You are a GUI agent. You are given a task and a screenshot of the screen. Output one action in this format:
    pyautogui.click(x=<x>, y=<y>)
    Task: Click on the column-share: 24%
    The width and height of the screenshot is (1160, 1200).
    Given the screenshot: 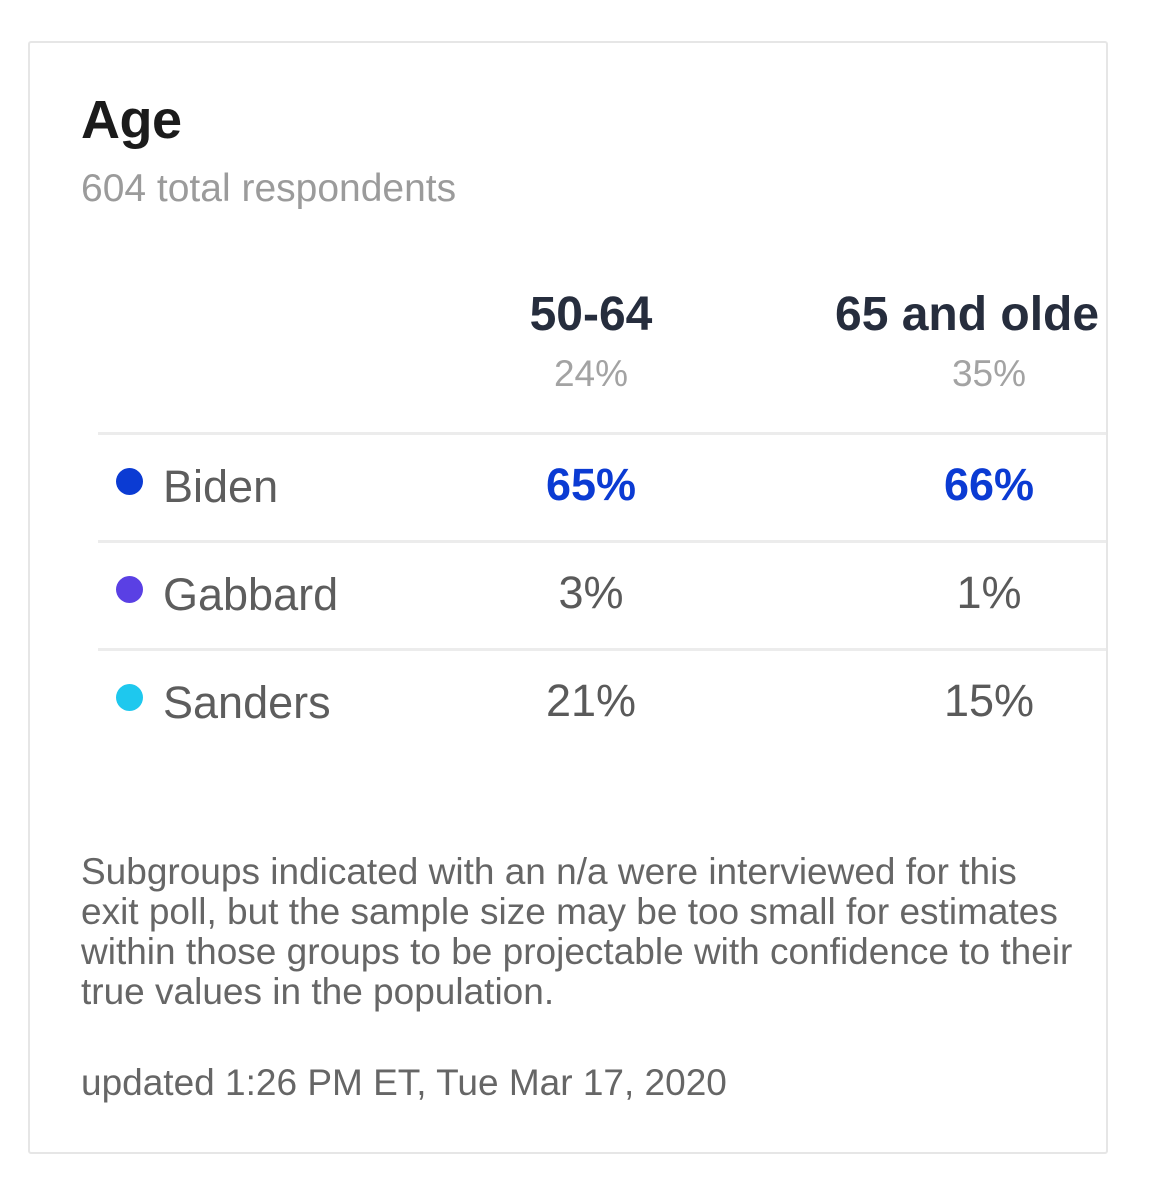 What is the action you would take?
    pyautogui.click(x=591, y=373)
    